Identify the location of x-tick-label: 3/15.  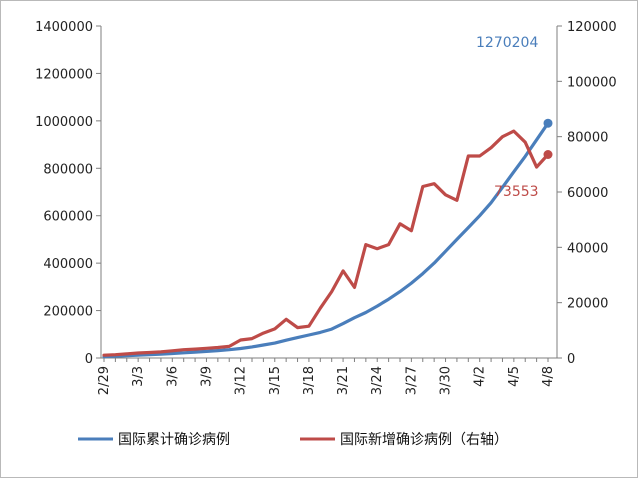
(275, 380).